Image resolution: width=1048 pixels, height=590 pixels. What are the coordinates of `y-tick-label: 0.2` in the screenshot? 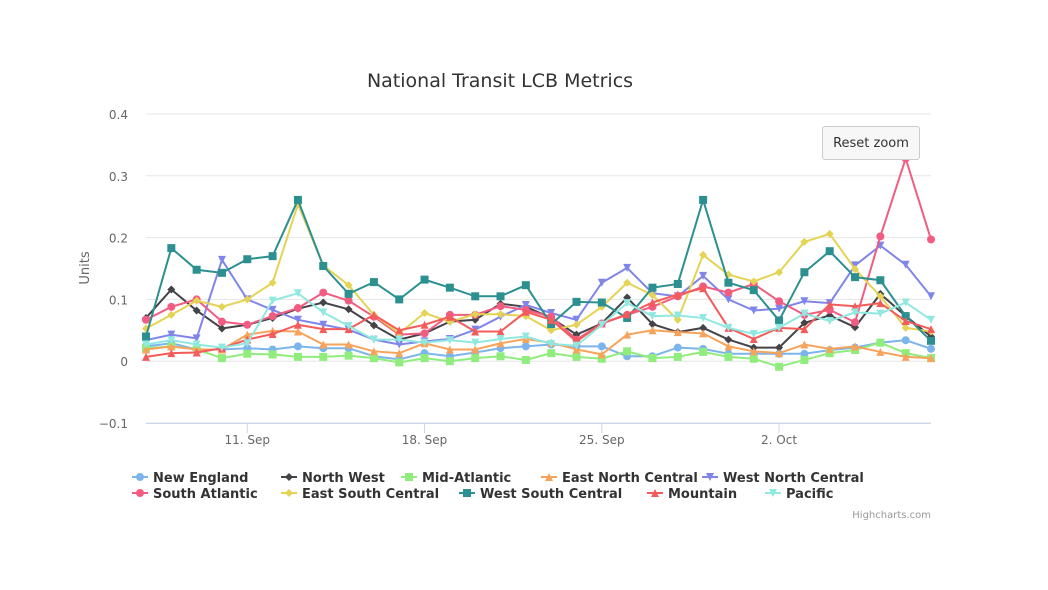 It's located at (118, 239).